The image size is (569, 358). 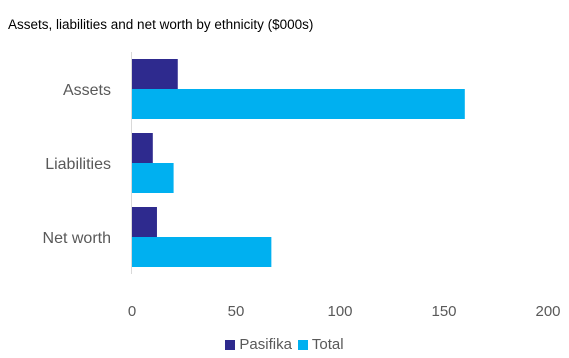 What do you see at coordinates (144, 222) in the screenshot?
I see `bar-pasifika-net-worth` at bounding box center [144, 222].